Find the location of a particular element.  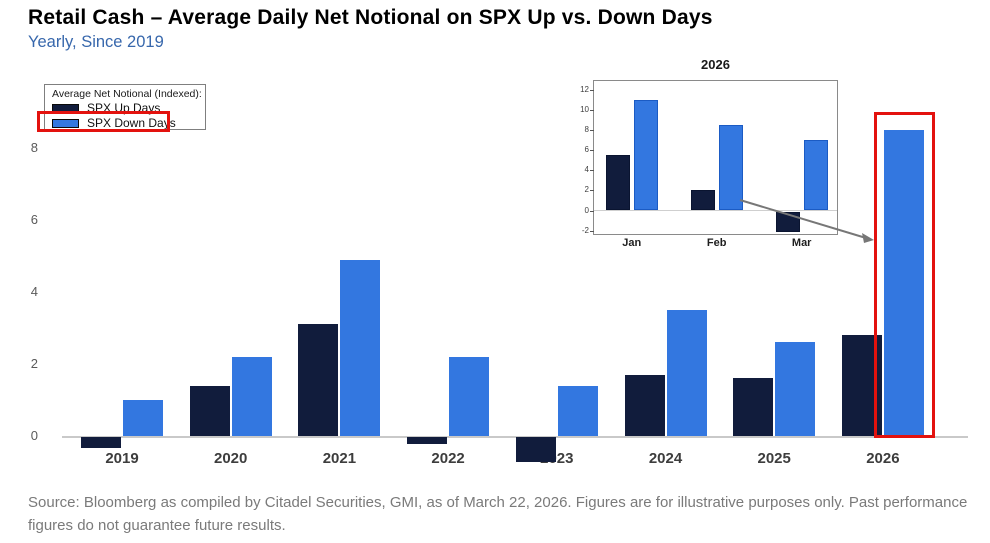

inset-xtick-feb: Feb is located at coordinates (716, 243).